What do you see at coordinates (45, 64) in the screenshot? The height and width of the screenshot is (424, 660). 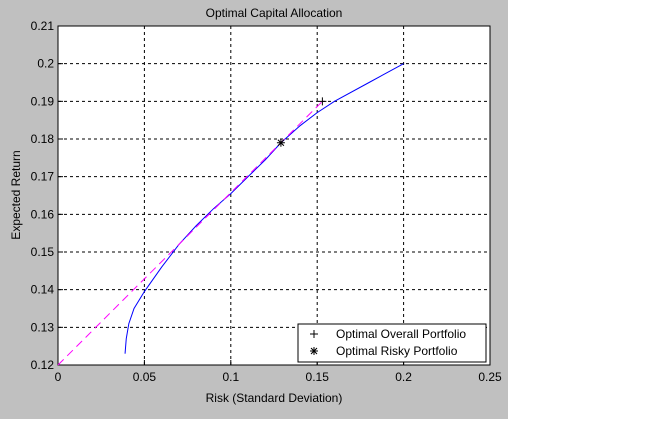 I see `y-tick-label: 0.2` at bounding box center [45, 64].